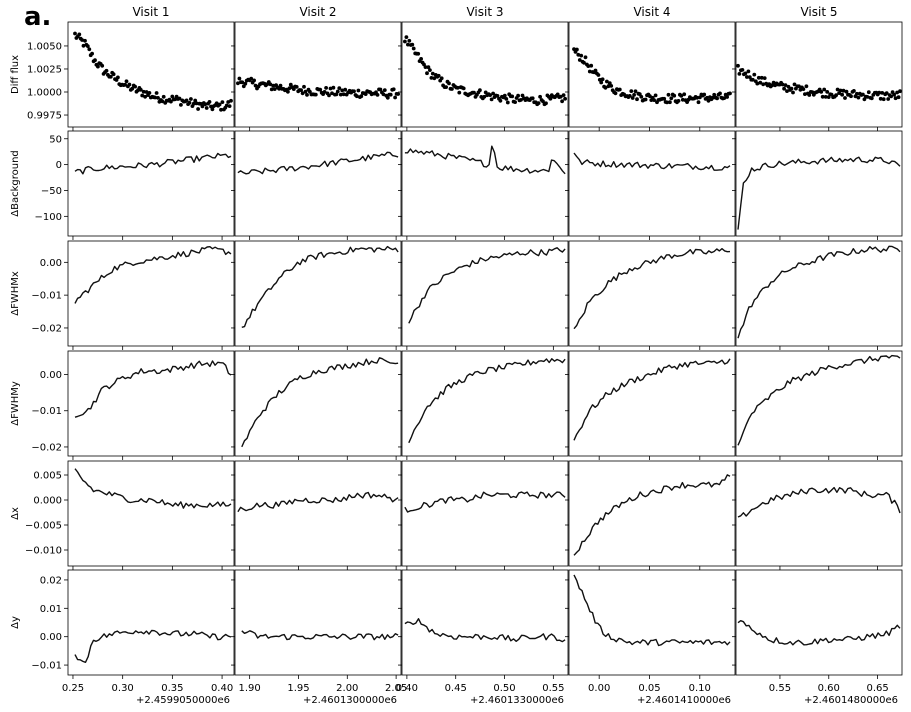 The width and height of the screenshot is (911, 712). What do you see at coordinates (46, 411) in the screenshot?
I see `y-tick-label: −0.01` at bounding box center [46, 411].